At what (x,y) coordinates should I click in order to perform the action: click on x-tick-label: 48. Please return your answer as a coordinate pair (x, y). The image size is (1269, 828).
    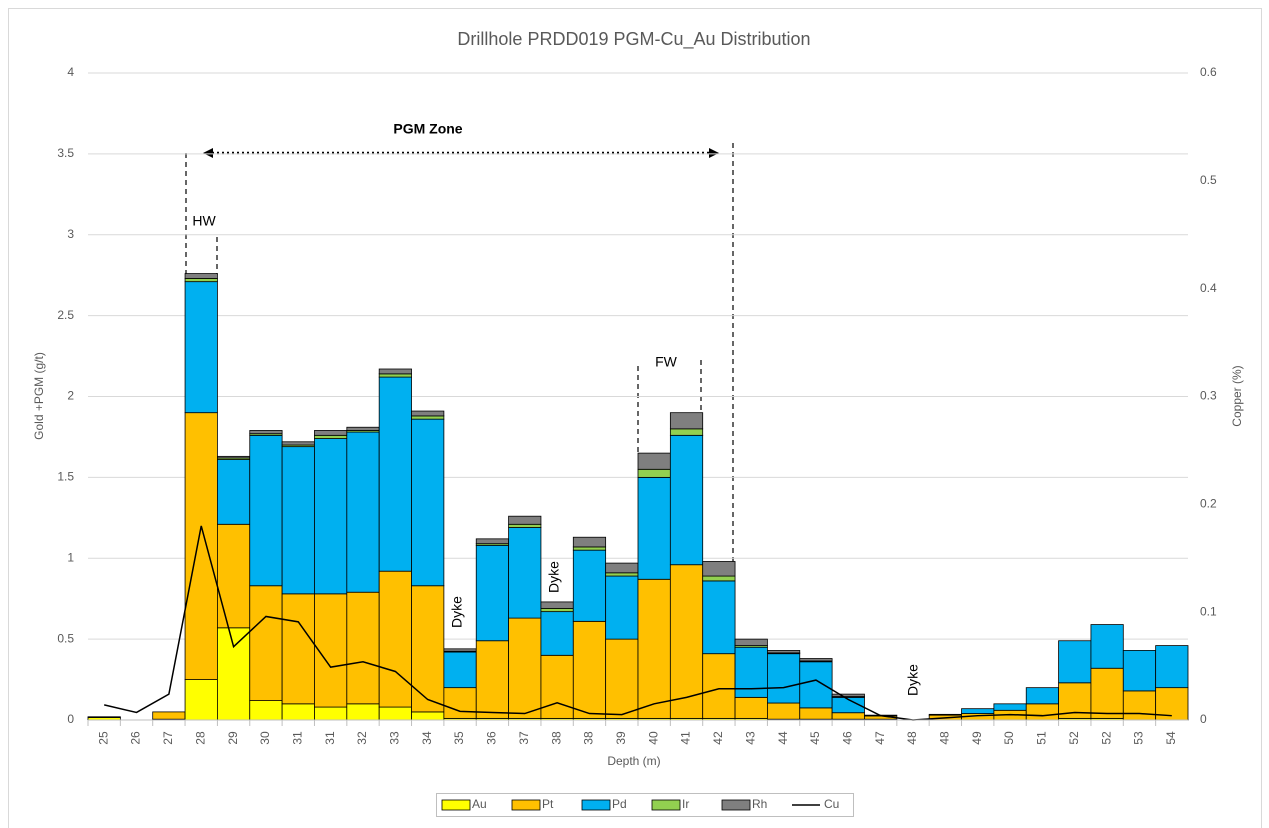
    Looking at the image, I should click on (945, 738).